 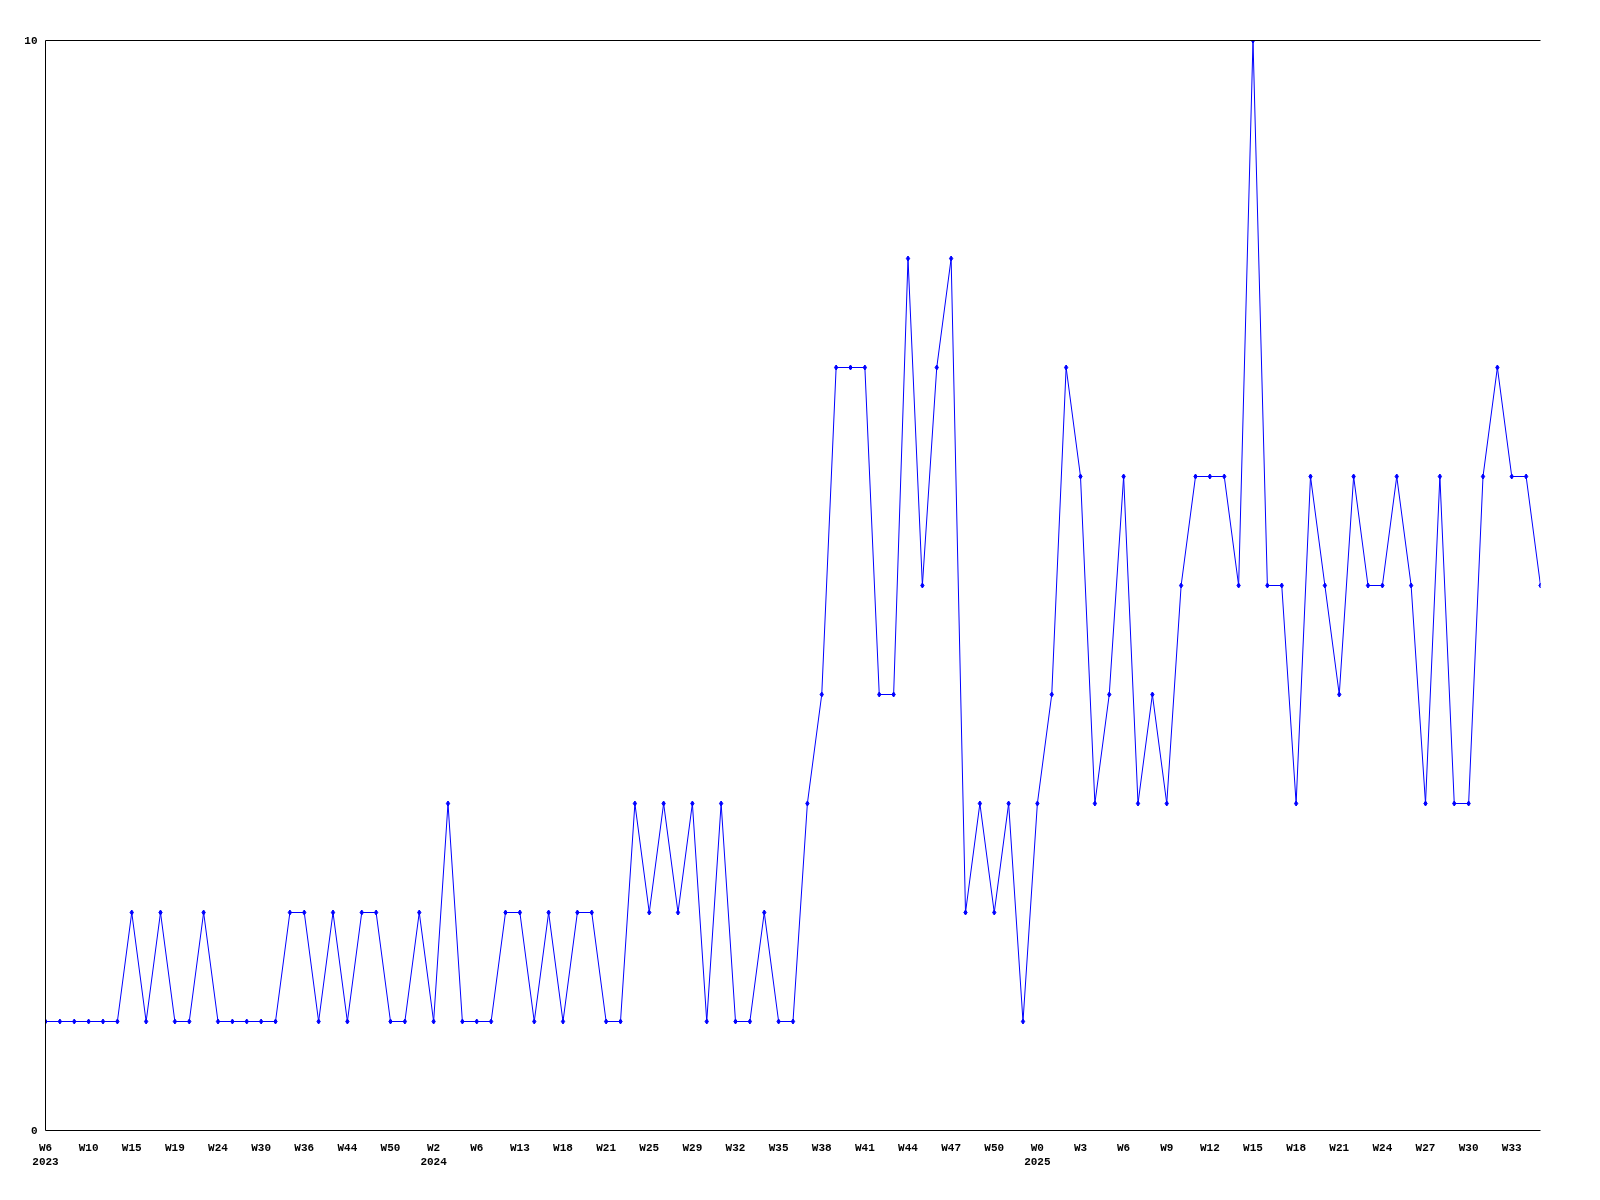 I want to click on x-tick-label: W27, so click(x=1425, y=1147).